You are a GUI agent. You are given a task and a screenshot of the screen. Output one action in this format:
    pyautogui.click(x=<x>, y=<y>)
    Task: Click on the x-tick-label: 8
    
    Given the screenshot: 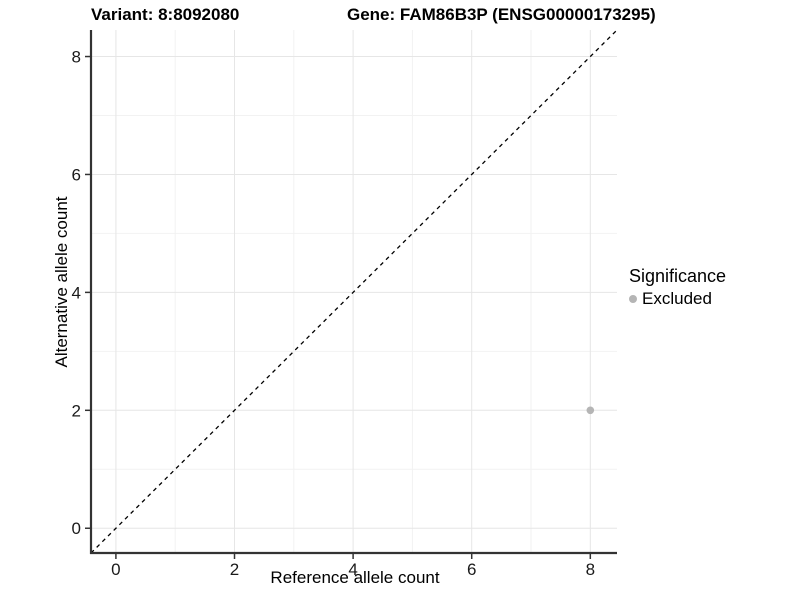 What is the action you would take?
    pyautogui.click(x=590, y=569)
    